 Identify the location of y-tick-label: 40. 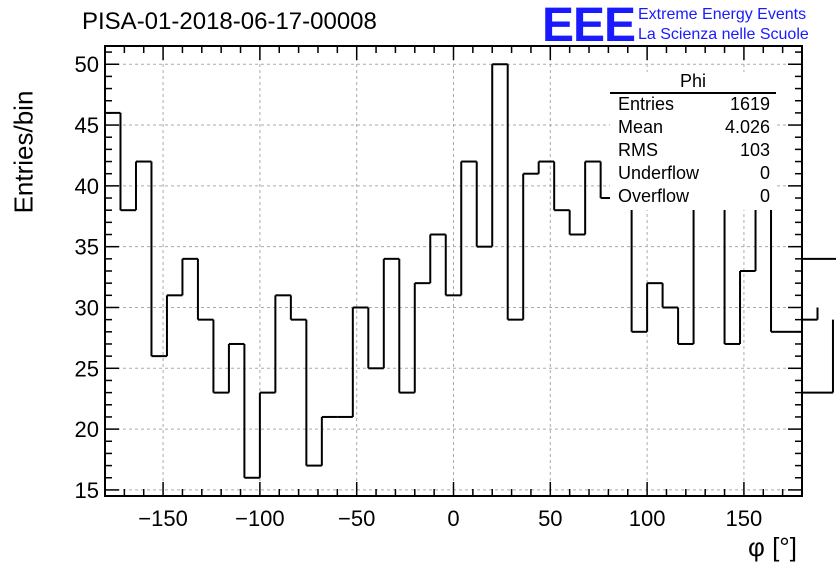
(87, 186).